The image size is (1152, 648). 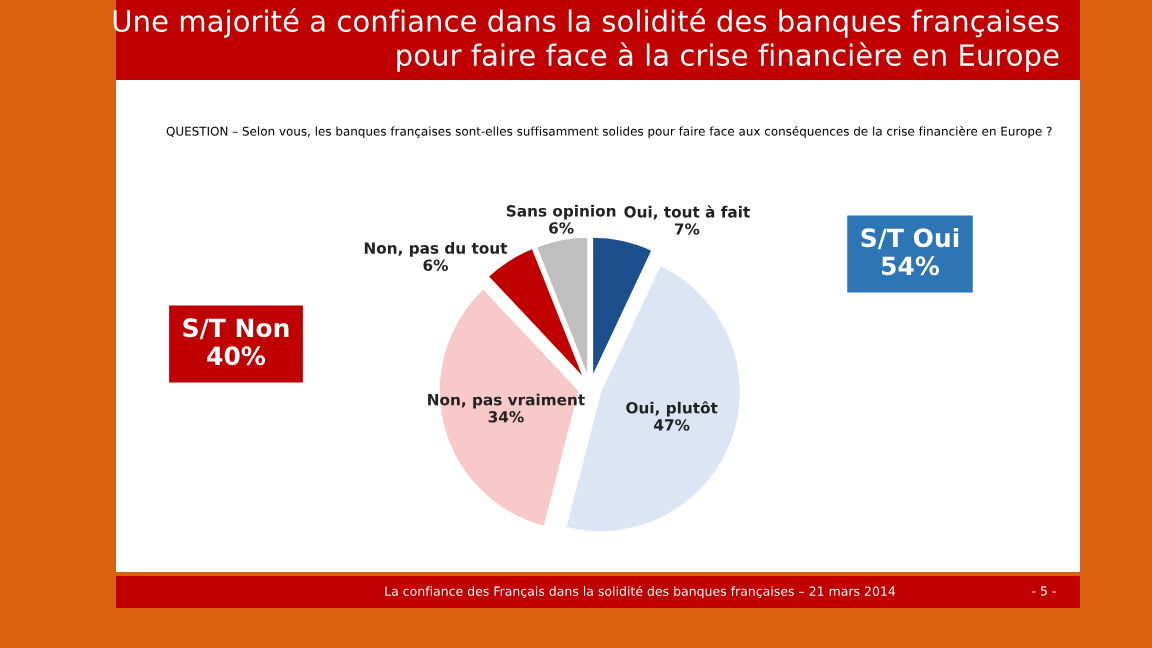 I want to click on chart-title: Une majorité a confiance dans la solidité des banques françaises pour faire face à la crise financière en Europe, so click(x=586, y=40).